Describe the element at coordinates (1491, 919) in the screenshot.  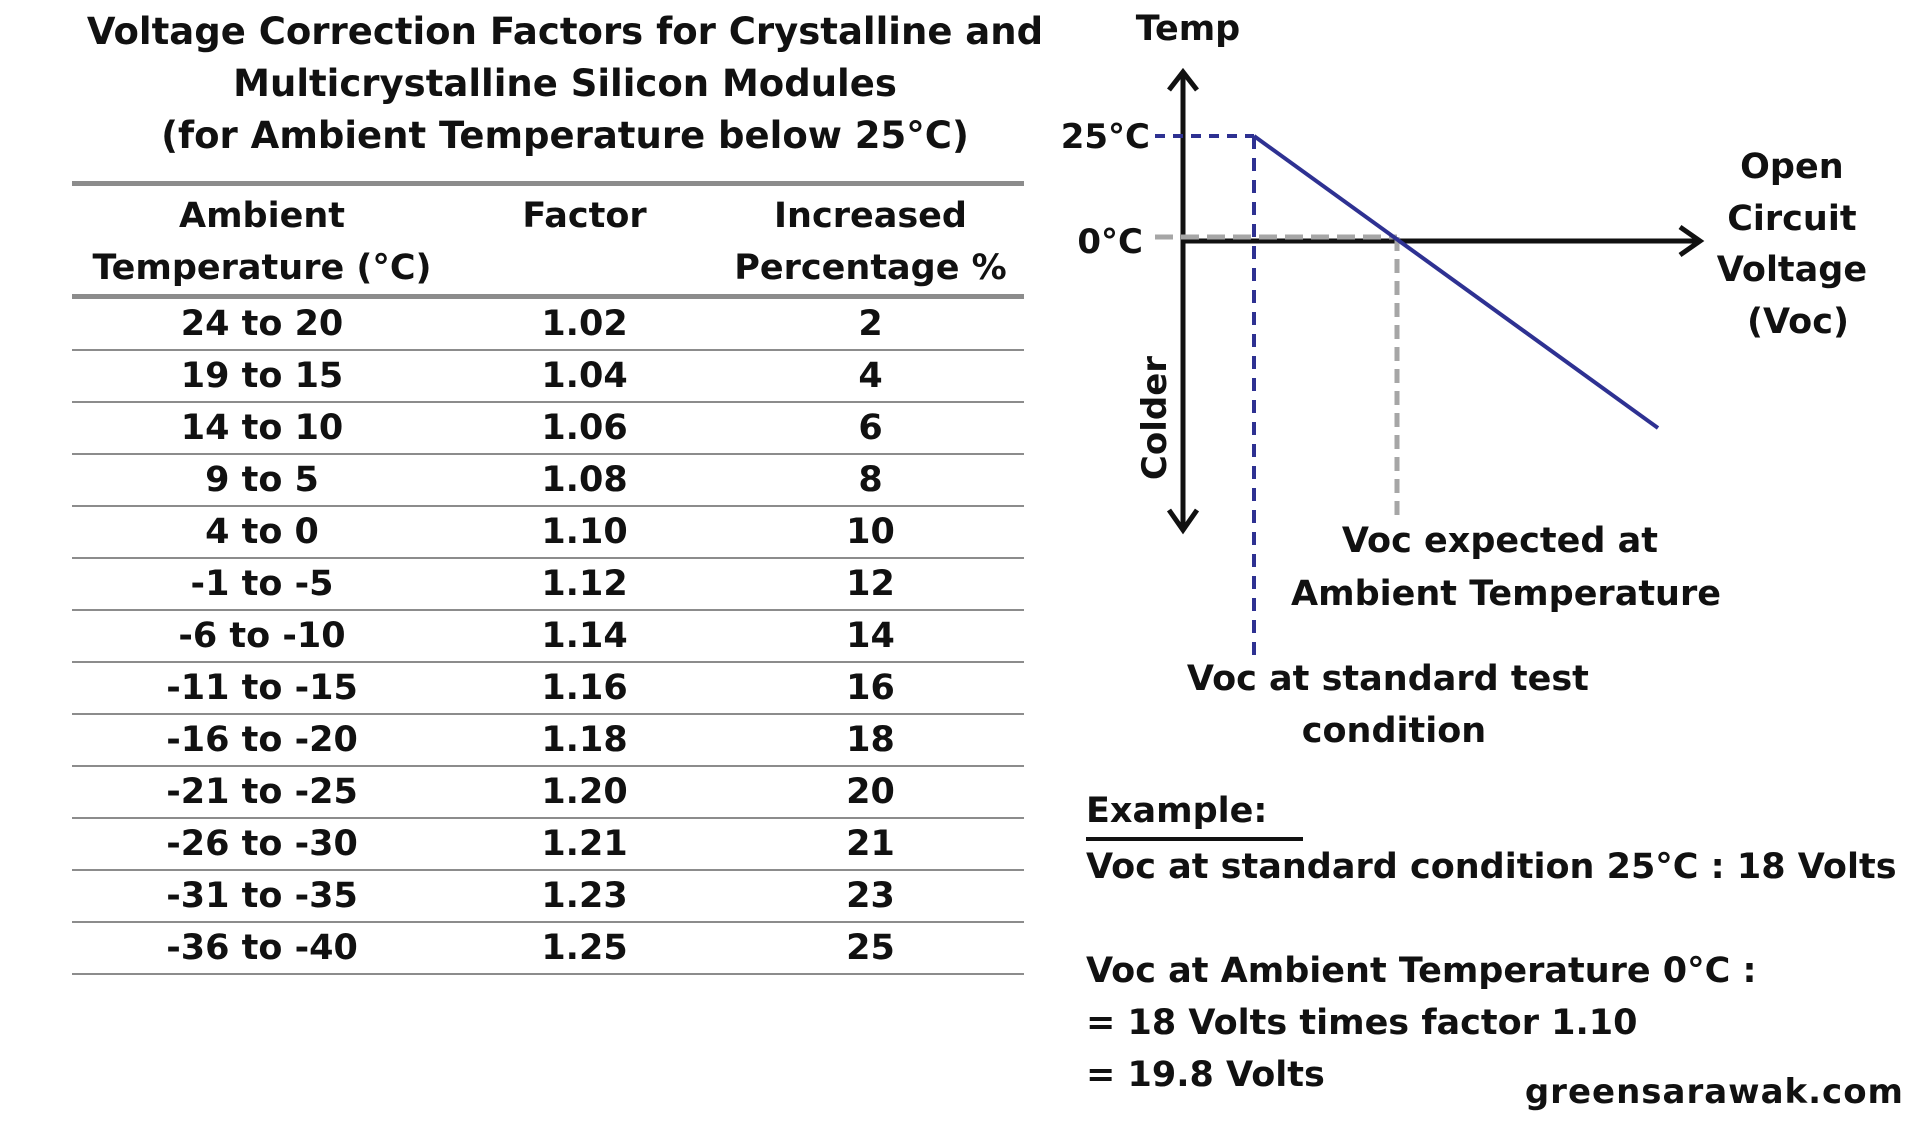
I see `example-spacer` at that location.